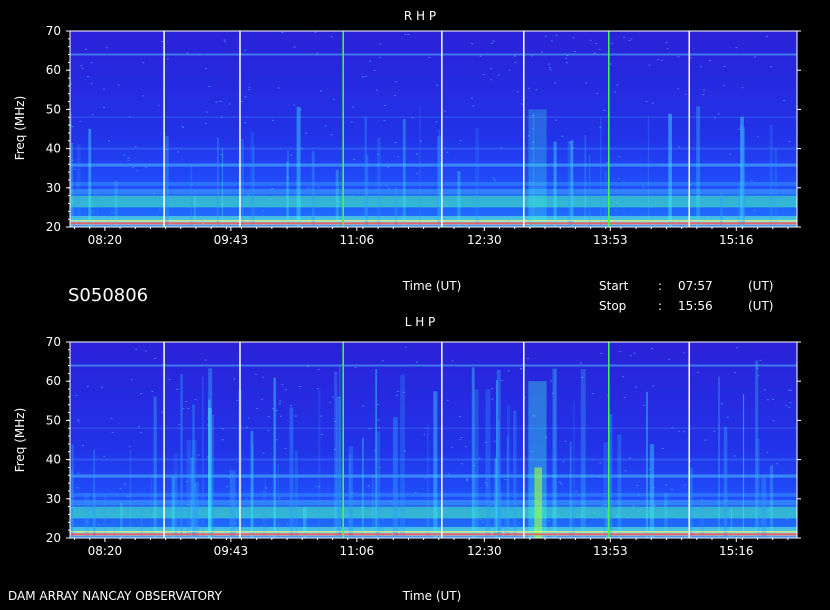 The image size is (830, 610). What do you see at coordinates (105, 240) in the screenshot?
I see `x-tick-label: 08:20` at bounding box center [105, 240].